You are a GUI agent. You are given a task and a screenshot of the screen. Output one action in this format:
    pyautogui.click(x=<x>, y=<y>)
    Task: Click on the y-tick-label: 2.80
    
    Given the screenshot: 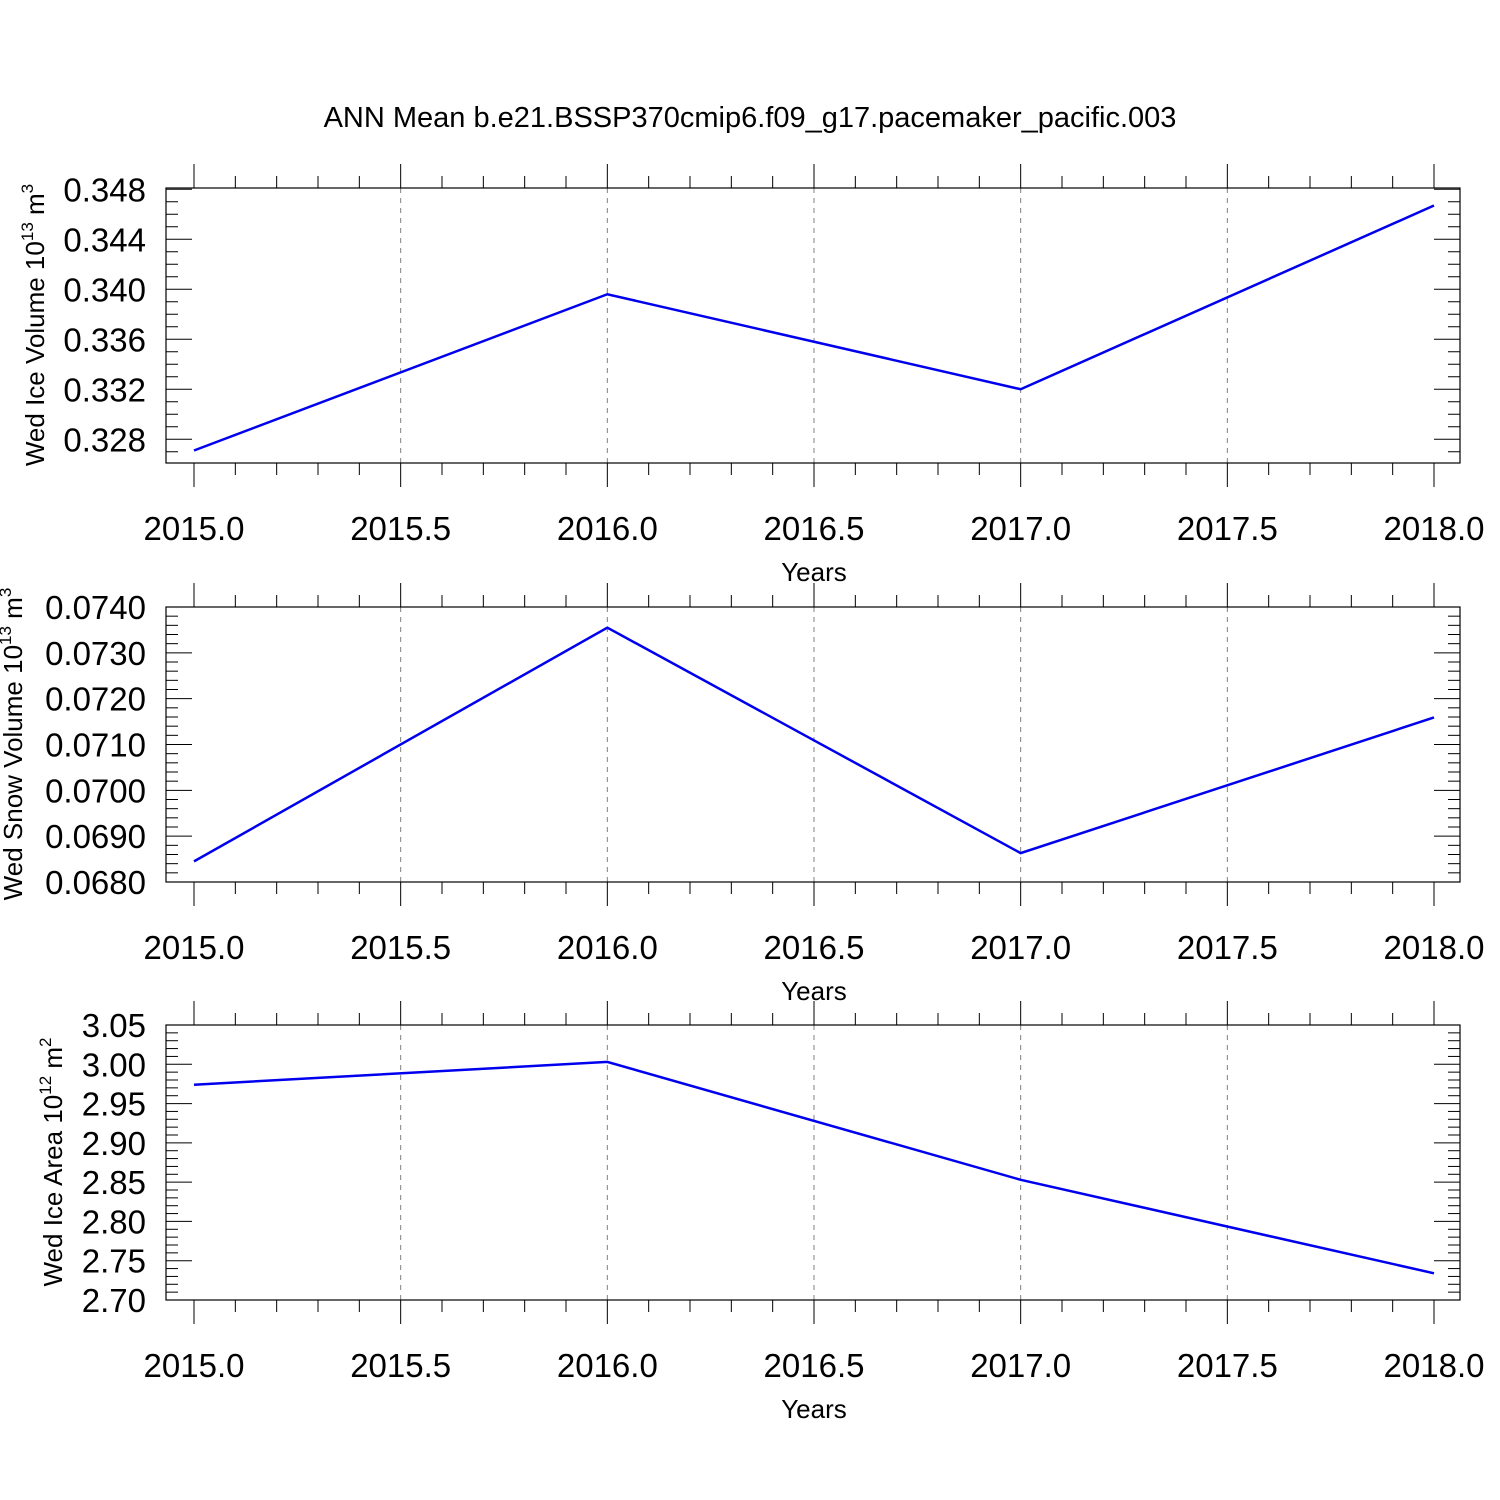 What is the action you would take?
    pyautogui.click(x=114, y=1221)
    